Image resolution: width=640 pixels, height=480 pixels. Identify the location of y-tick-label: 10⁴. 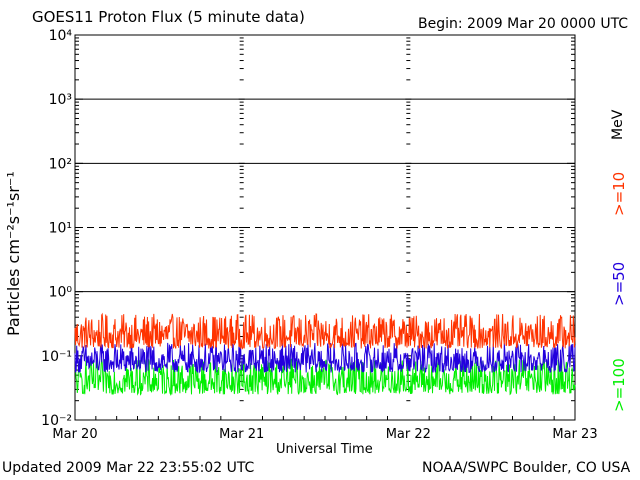
(61, 36).